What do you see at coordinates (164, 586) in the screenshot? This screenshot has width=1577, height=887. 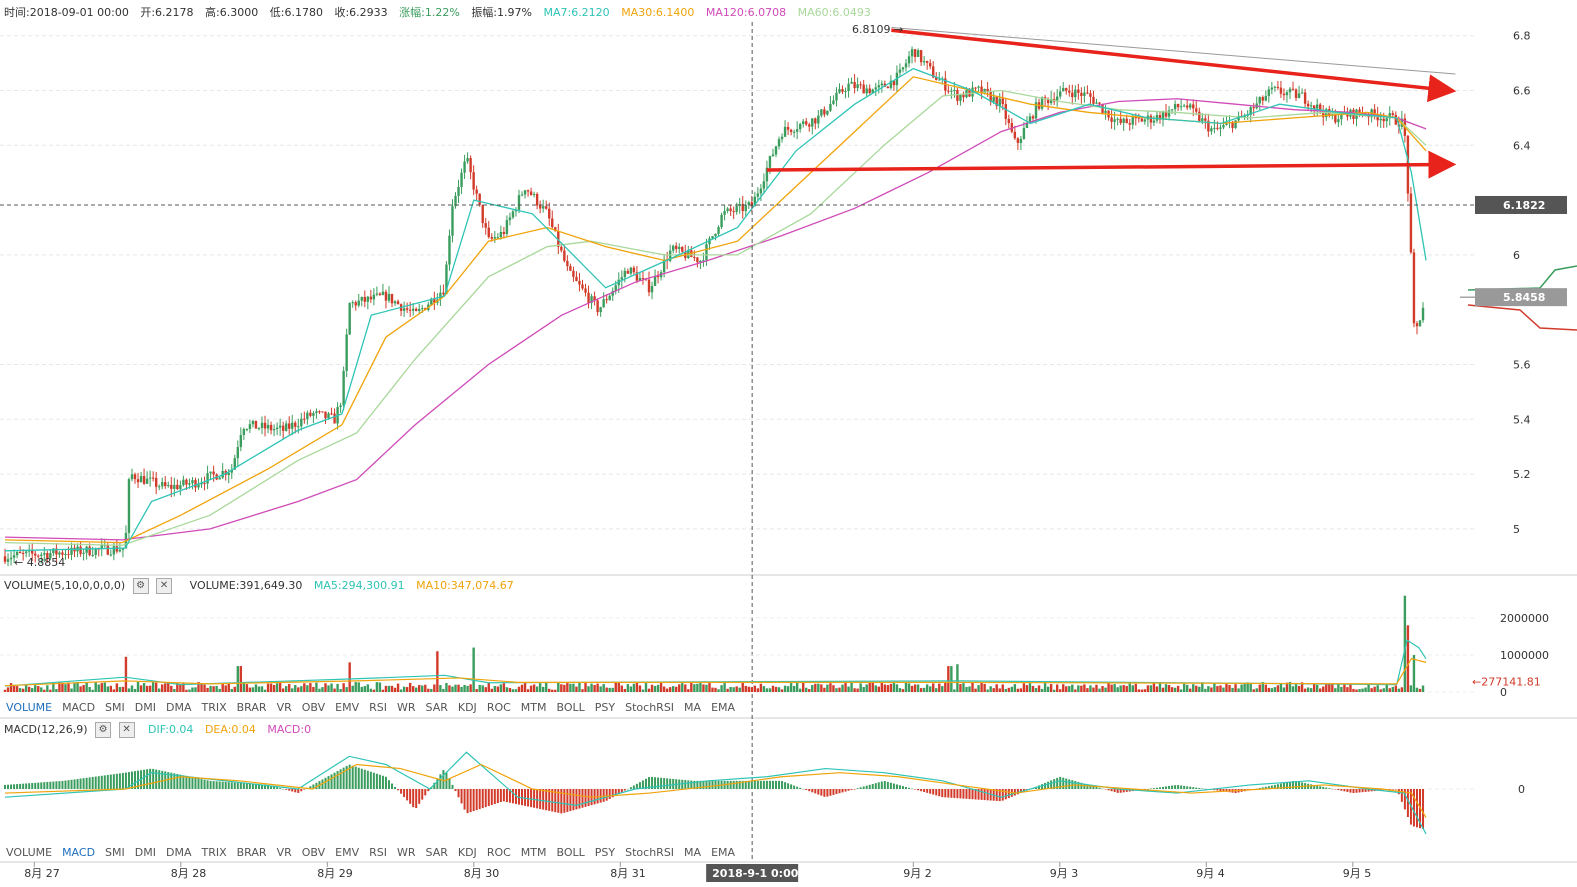 I see `volume-close-icon: ✕` at bounding box center [164, 586].